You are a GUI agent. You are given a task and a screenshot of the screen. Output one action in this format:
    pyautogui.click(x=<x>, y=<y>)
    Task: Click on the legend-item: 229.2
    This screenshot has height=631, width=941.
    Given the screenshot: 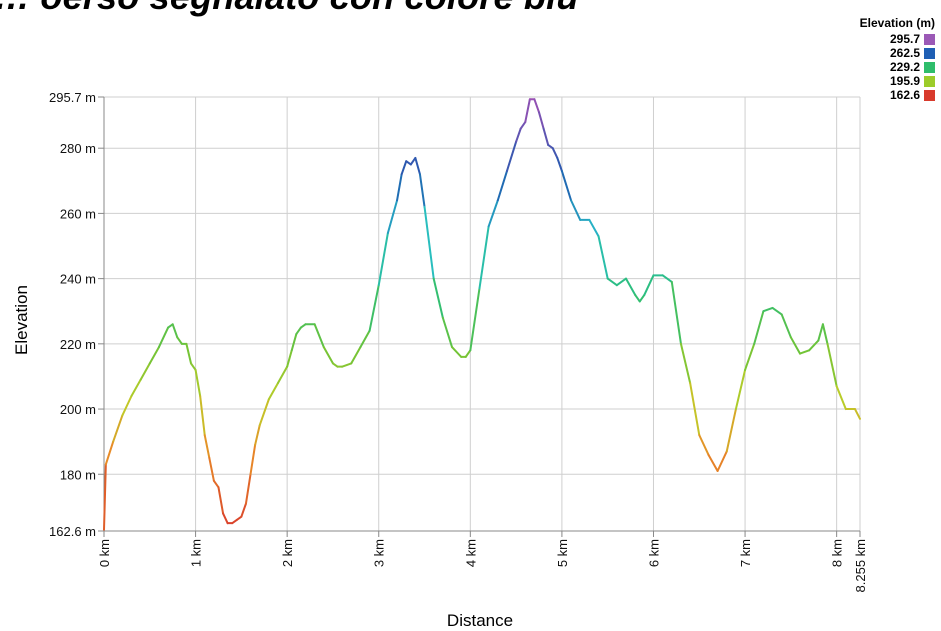 What is the action you would take?
    pyautogui.click(x=912, y=67)
    